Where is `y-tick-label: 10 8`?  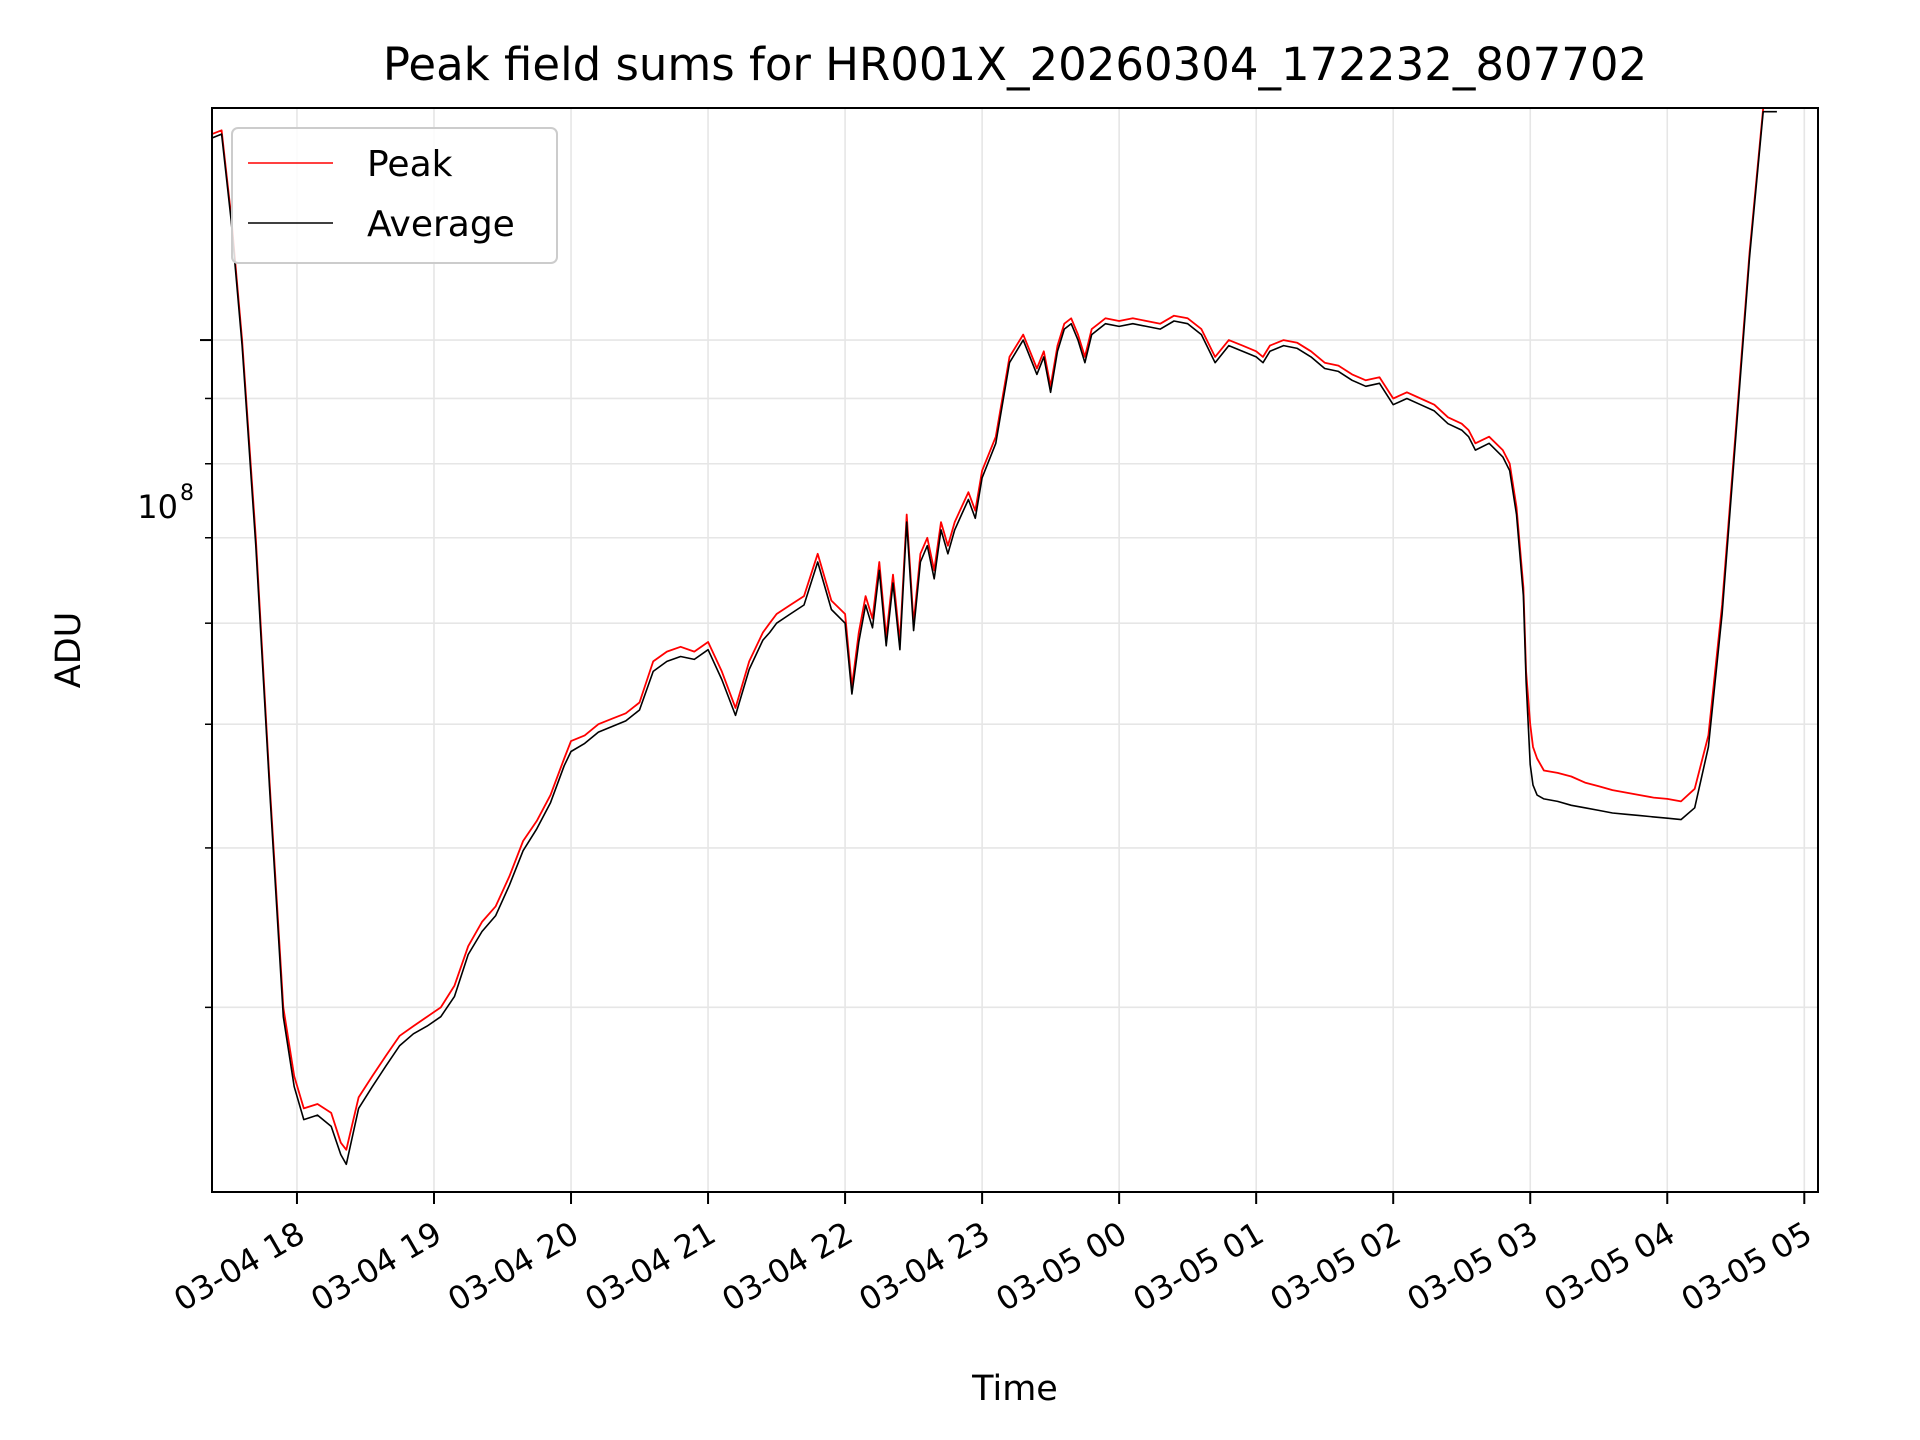
y-tick-label: 10 8 is located at coordinates (165, 503).